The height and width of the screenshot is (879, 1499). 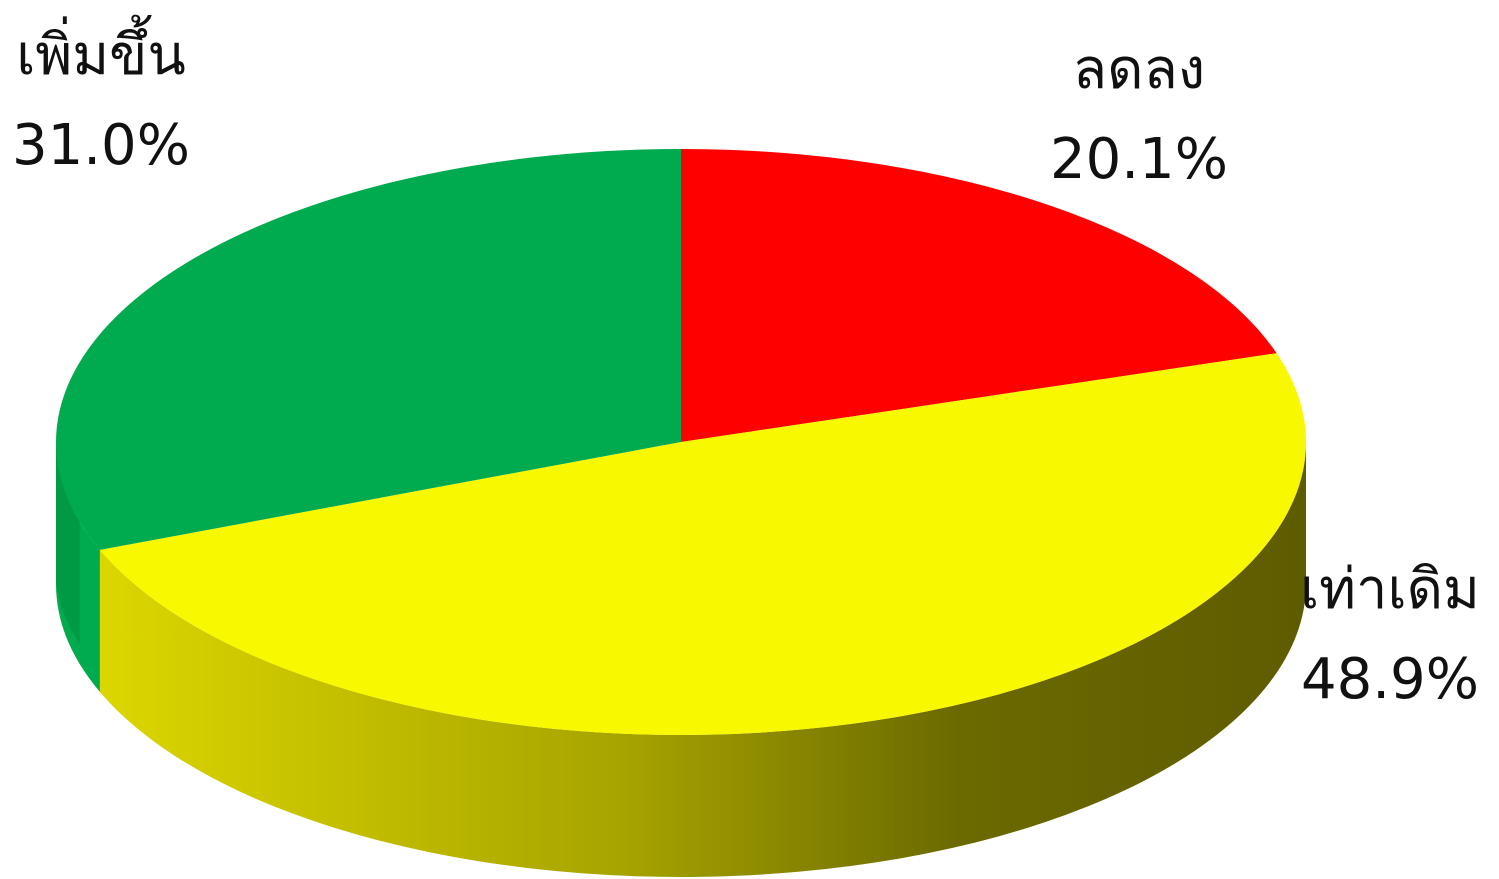 What do you see at coordinates (1139, 69) in the screenshot?
I see `slice-label-decrease-name: ลดลง` at bounding box center [1139, 69].